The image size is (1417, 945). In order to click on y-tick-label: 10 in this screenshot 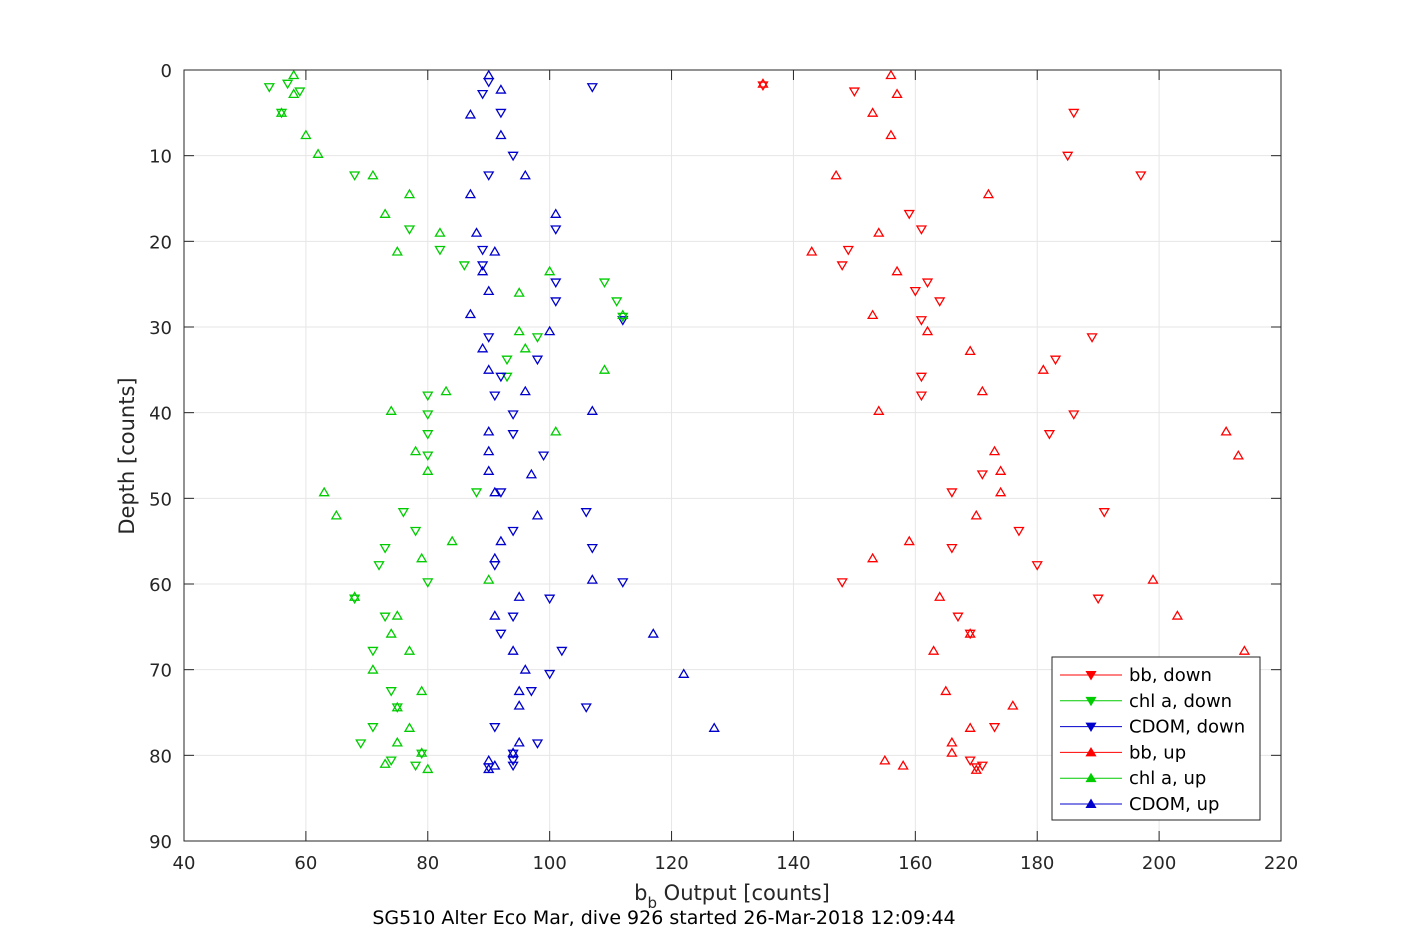, I will do `click(160, 157)`.